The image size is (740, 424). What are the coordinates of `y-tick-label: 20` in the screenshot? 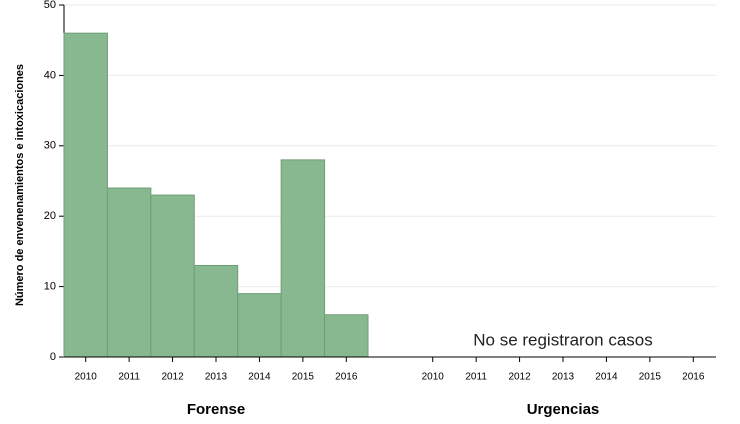 It's located at (50, 216).